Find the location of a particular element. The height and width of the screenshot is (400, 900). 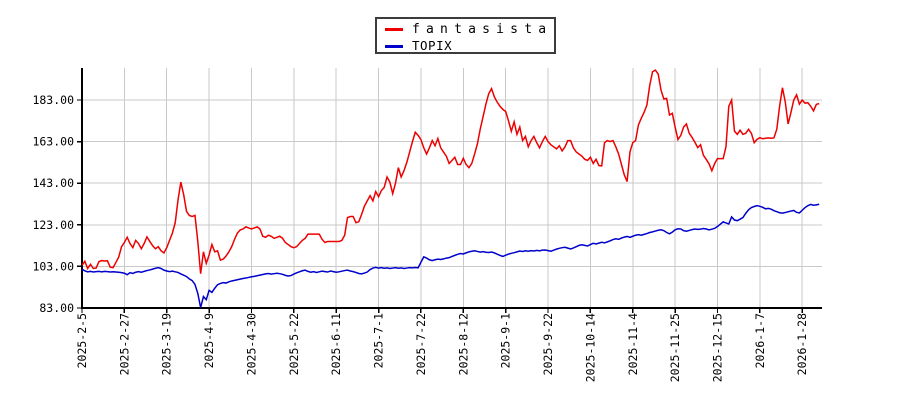

fantasista-line-swatch is located at coordinates (394, 29).